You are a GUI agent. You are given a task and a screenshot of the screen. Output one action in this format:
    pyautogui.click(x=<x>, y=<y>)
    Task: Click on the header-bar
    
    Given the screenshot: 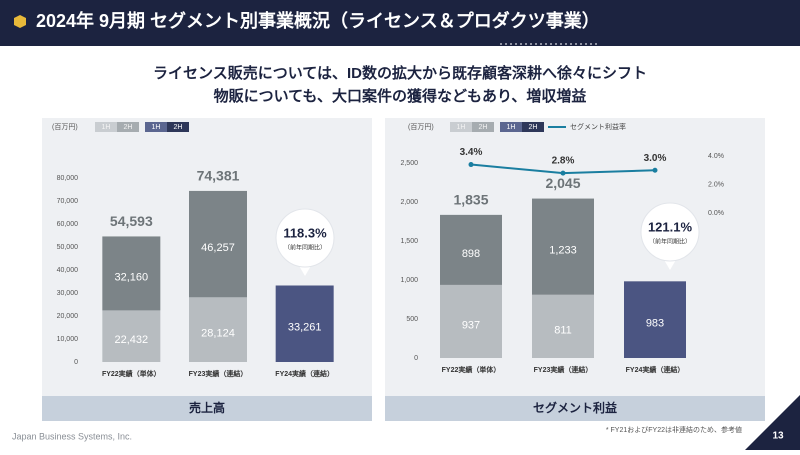 What is the action you would take?
    pyautogui.click(x=400, y=23)
    